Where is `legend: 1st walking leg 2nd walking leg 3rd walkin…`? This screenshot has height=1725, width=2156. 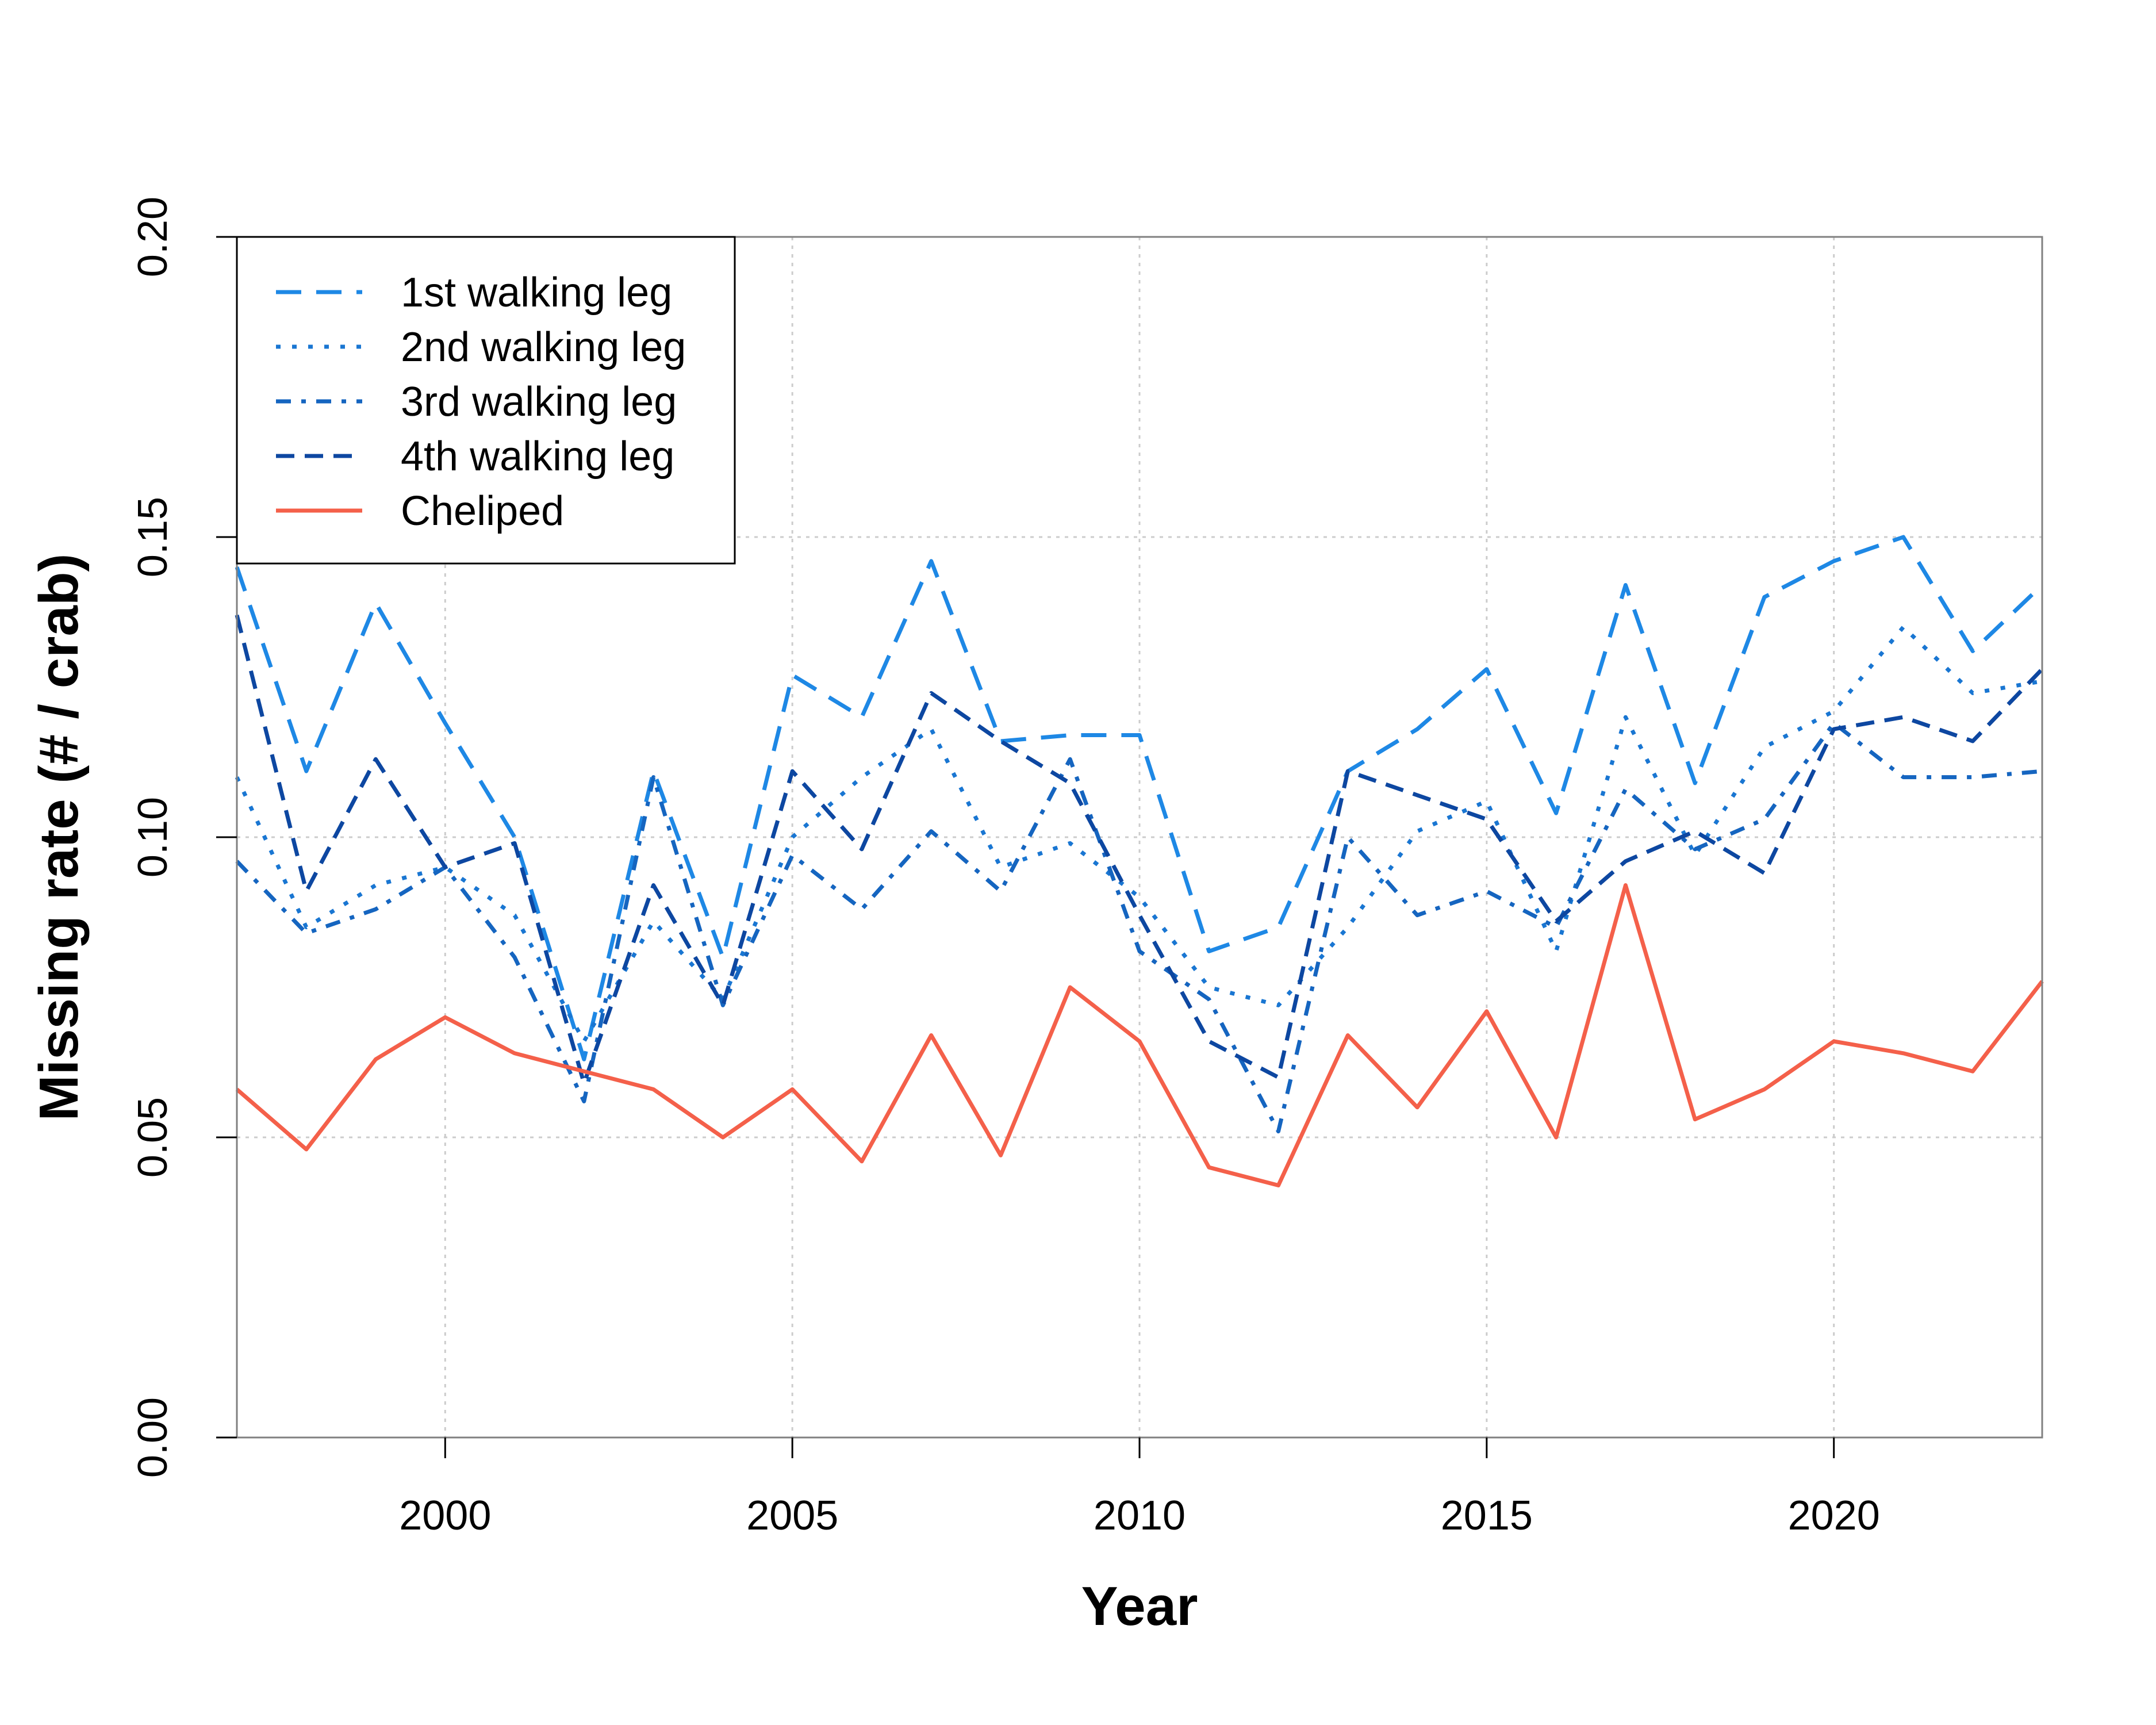 legend: 1st walking leg 2nd walking leg 3rd walkin… is located at coordinates (486, 400).